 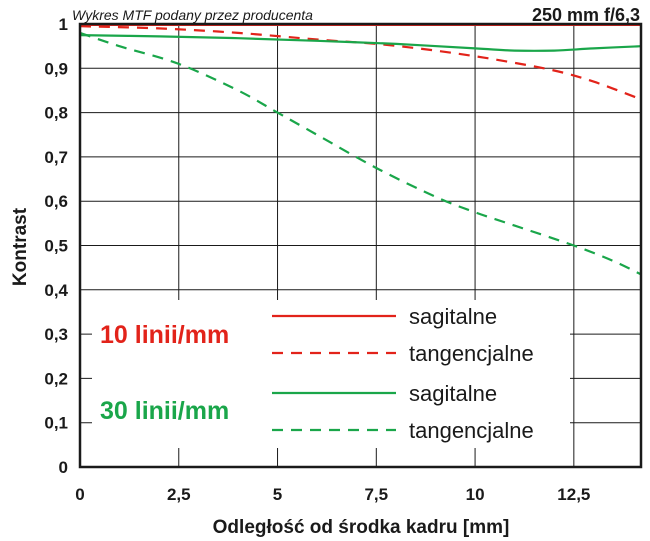 What do you see at coordinates (192, 15) in the screenshot?
I see `chart-title: Wykres MTF podany przez producenta` at bounding box center [192, 15].